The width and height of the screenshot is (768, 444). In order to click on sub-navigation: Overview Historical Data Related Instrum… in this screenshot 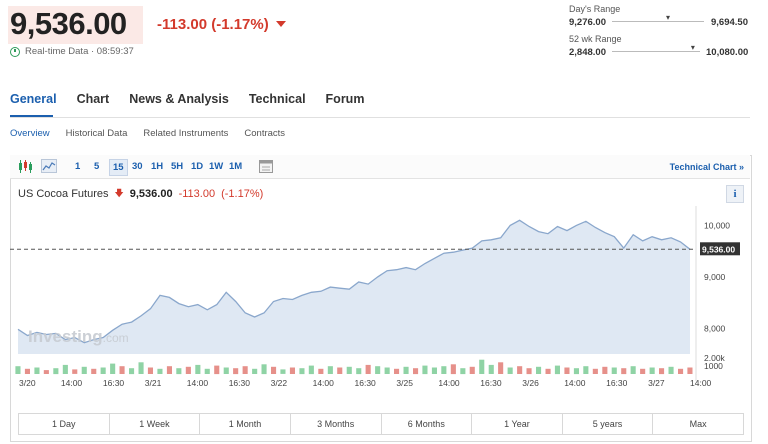, I will do `click(147, 133)`.